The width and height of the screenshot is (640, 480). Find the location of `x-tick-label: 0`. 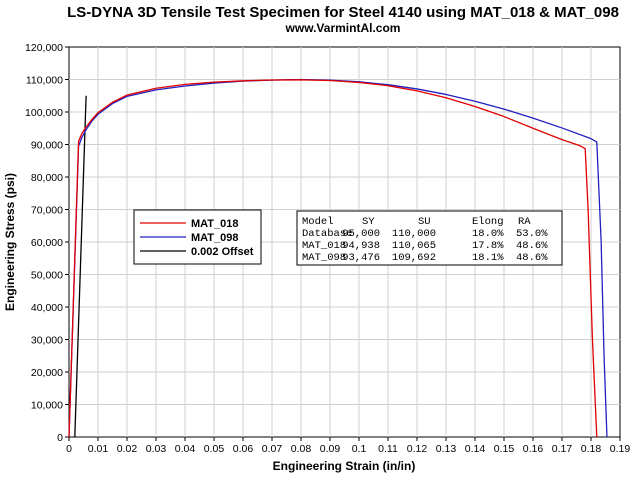

x-tick-label: 0 is located at coordinates (69, 449).